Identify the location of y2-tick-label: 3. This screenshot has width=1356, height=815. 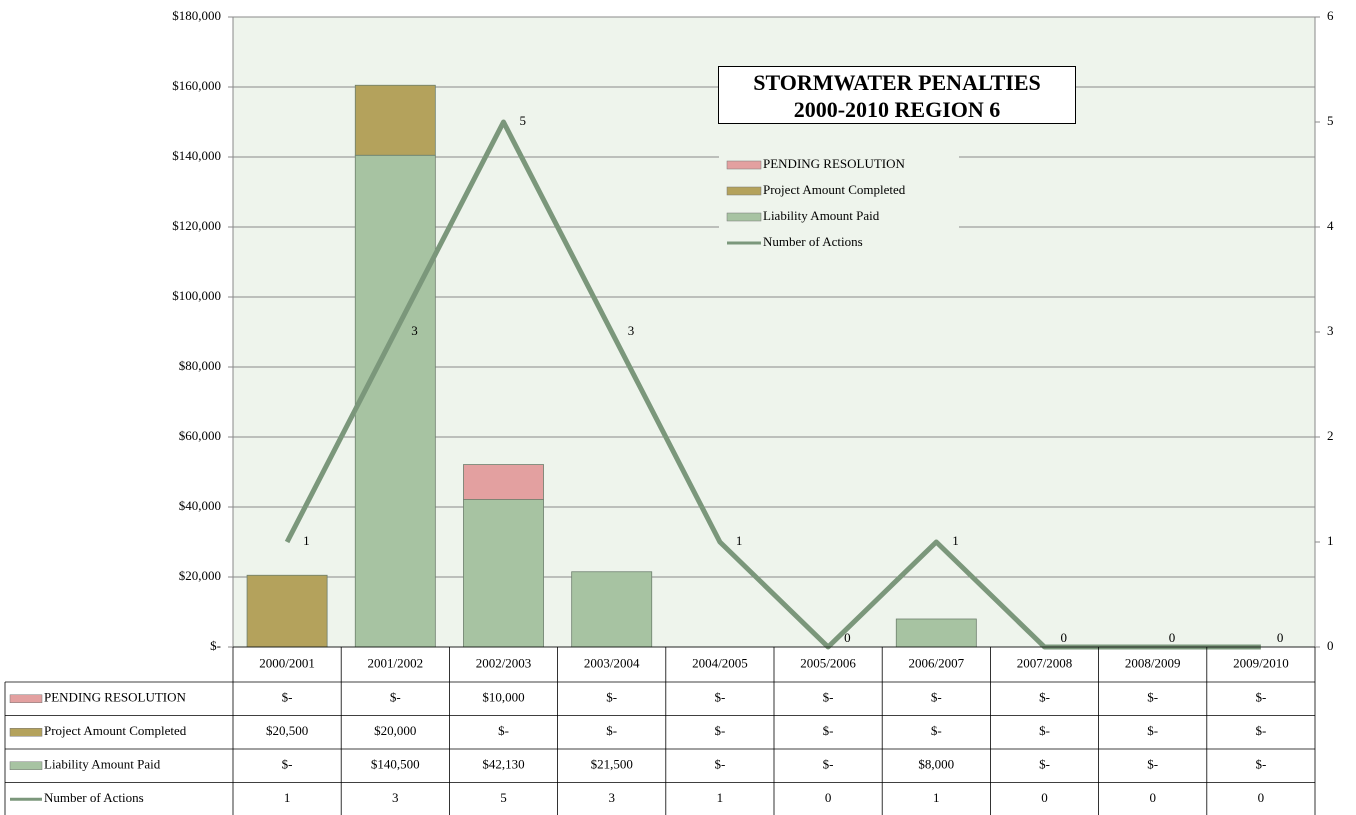
(1330, 330).